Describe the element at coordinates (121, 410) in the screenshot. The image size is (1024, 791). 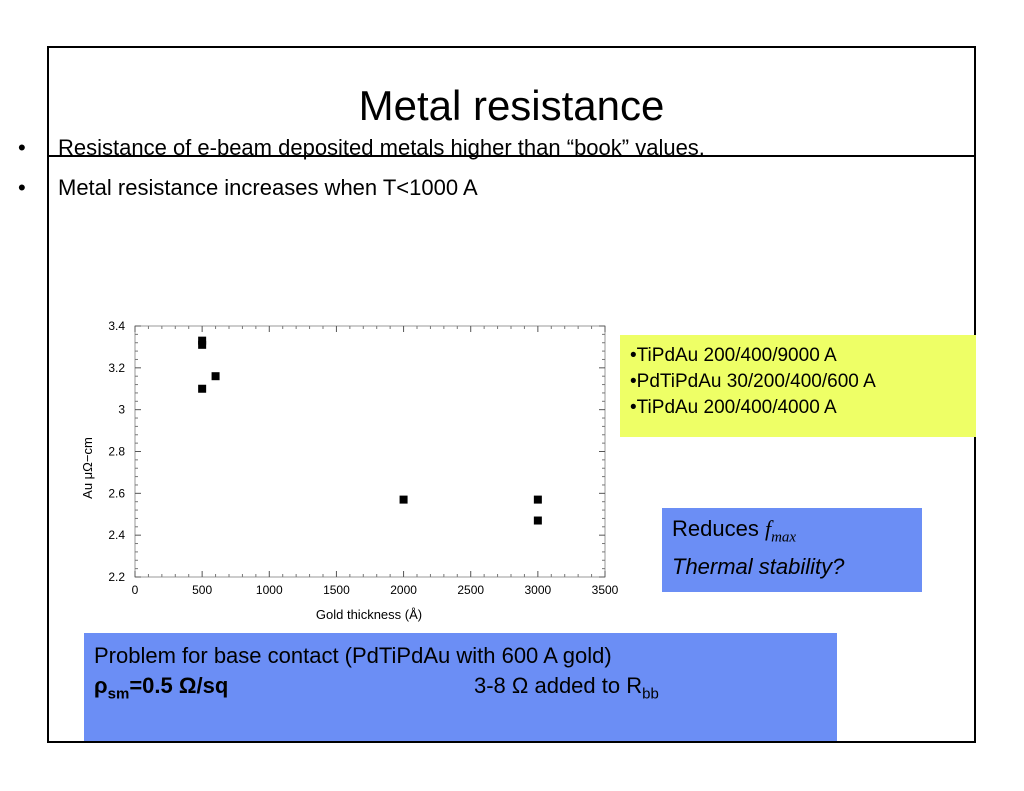
I see `y-tick-label: 3` at that location.